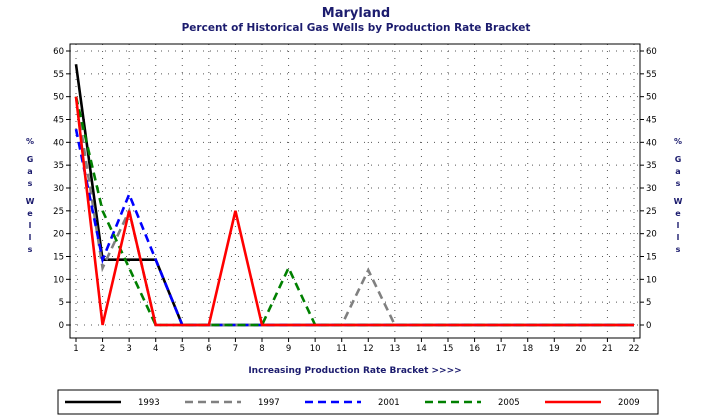 The image size is (712, 418). I want to click on x-tick-label: 22, so click(634, 349).